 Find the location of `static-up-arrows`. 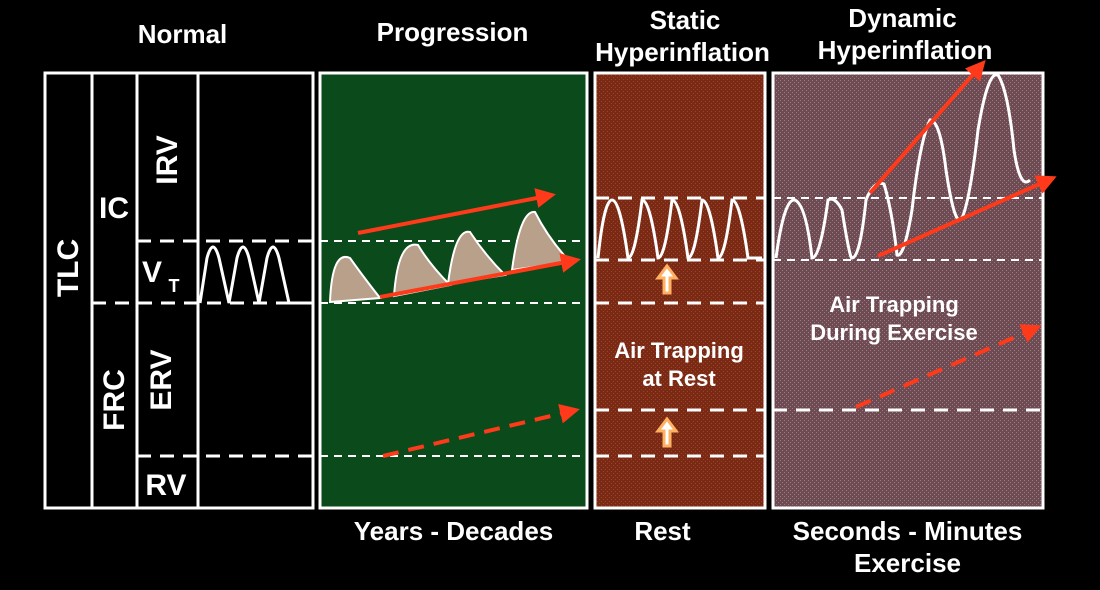

static-up-arrows is located at coordinates (667, 355).